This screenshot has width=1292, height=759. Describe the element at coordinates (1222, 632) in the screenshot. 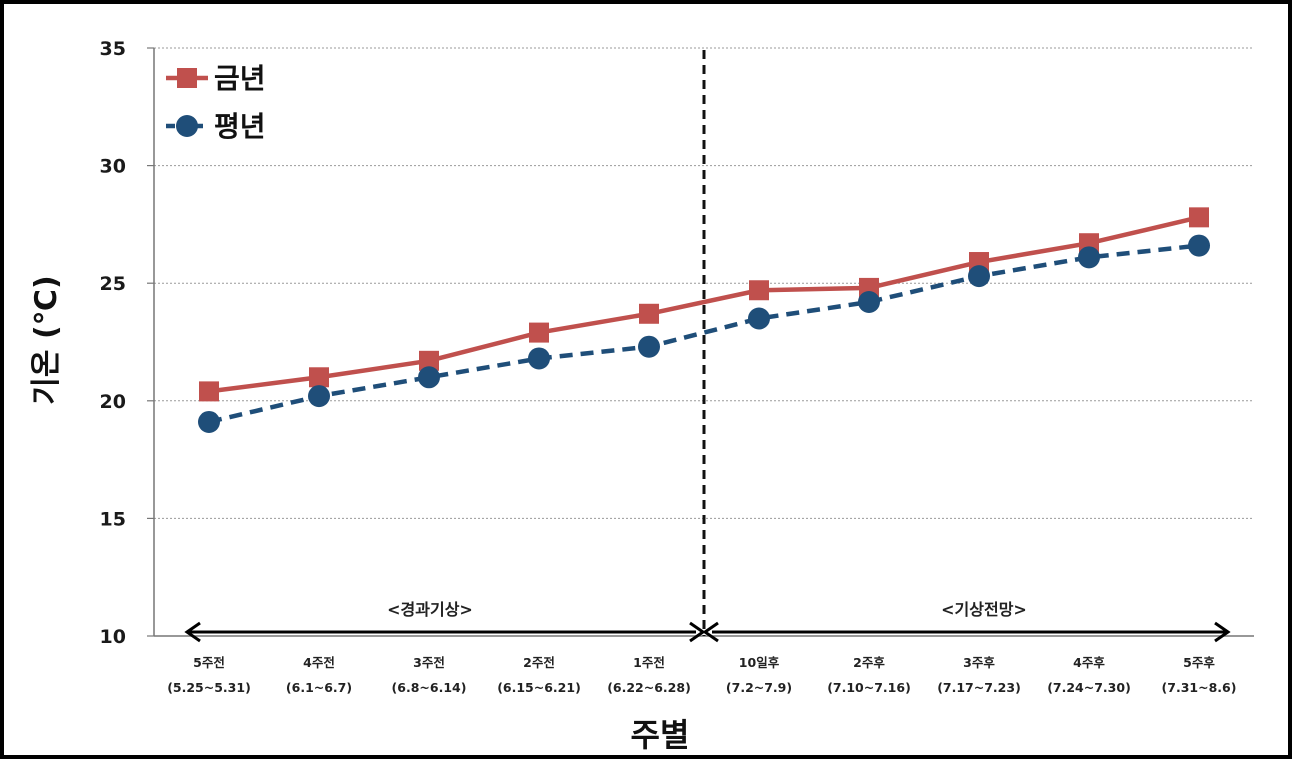

I see `forecast-arrow-right-head` at that location.